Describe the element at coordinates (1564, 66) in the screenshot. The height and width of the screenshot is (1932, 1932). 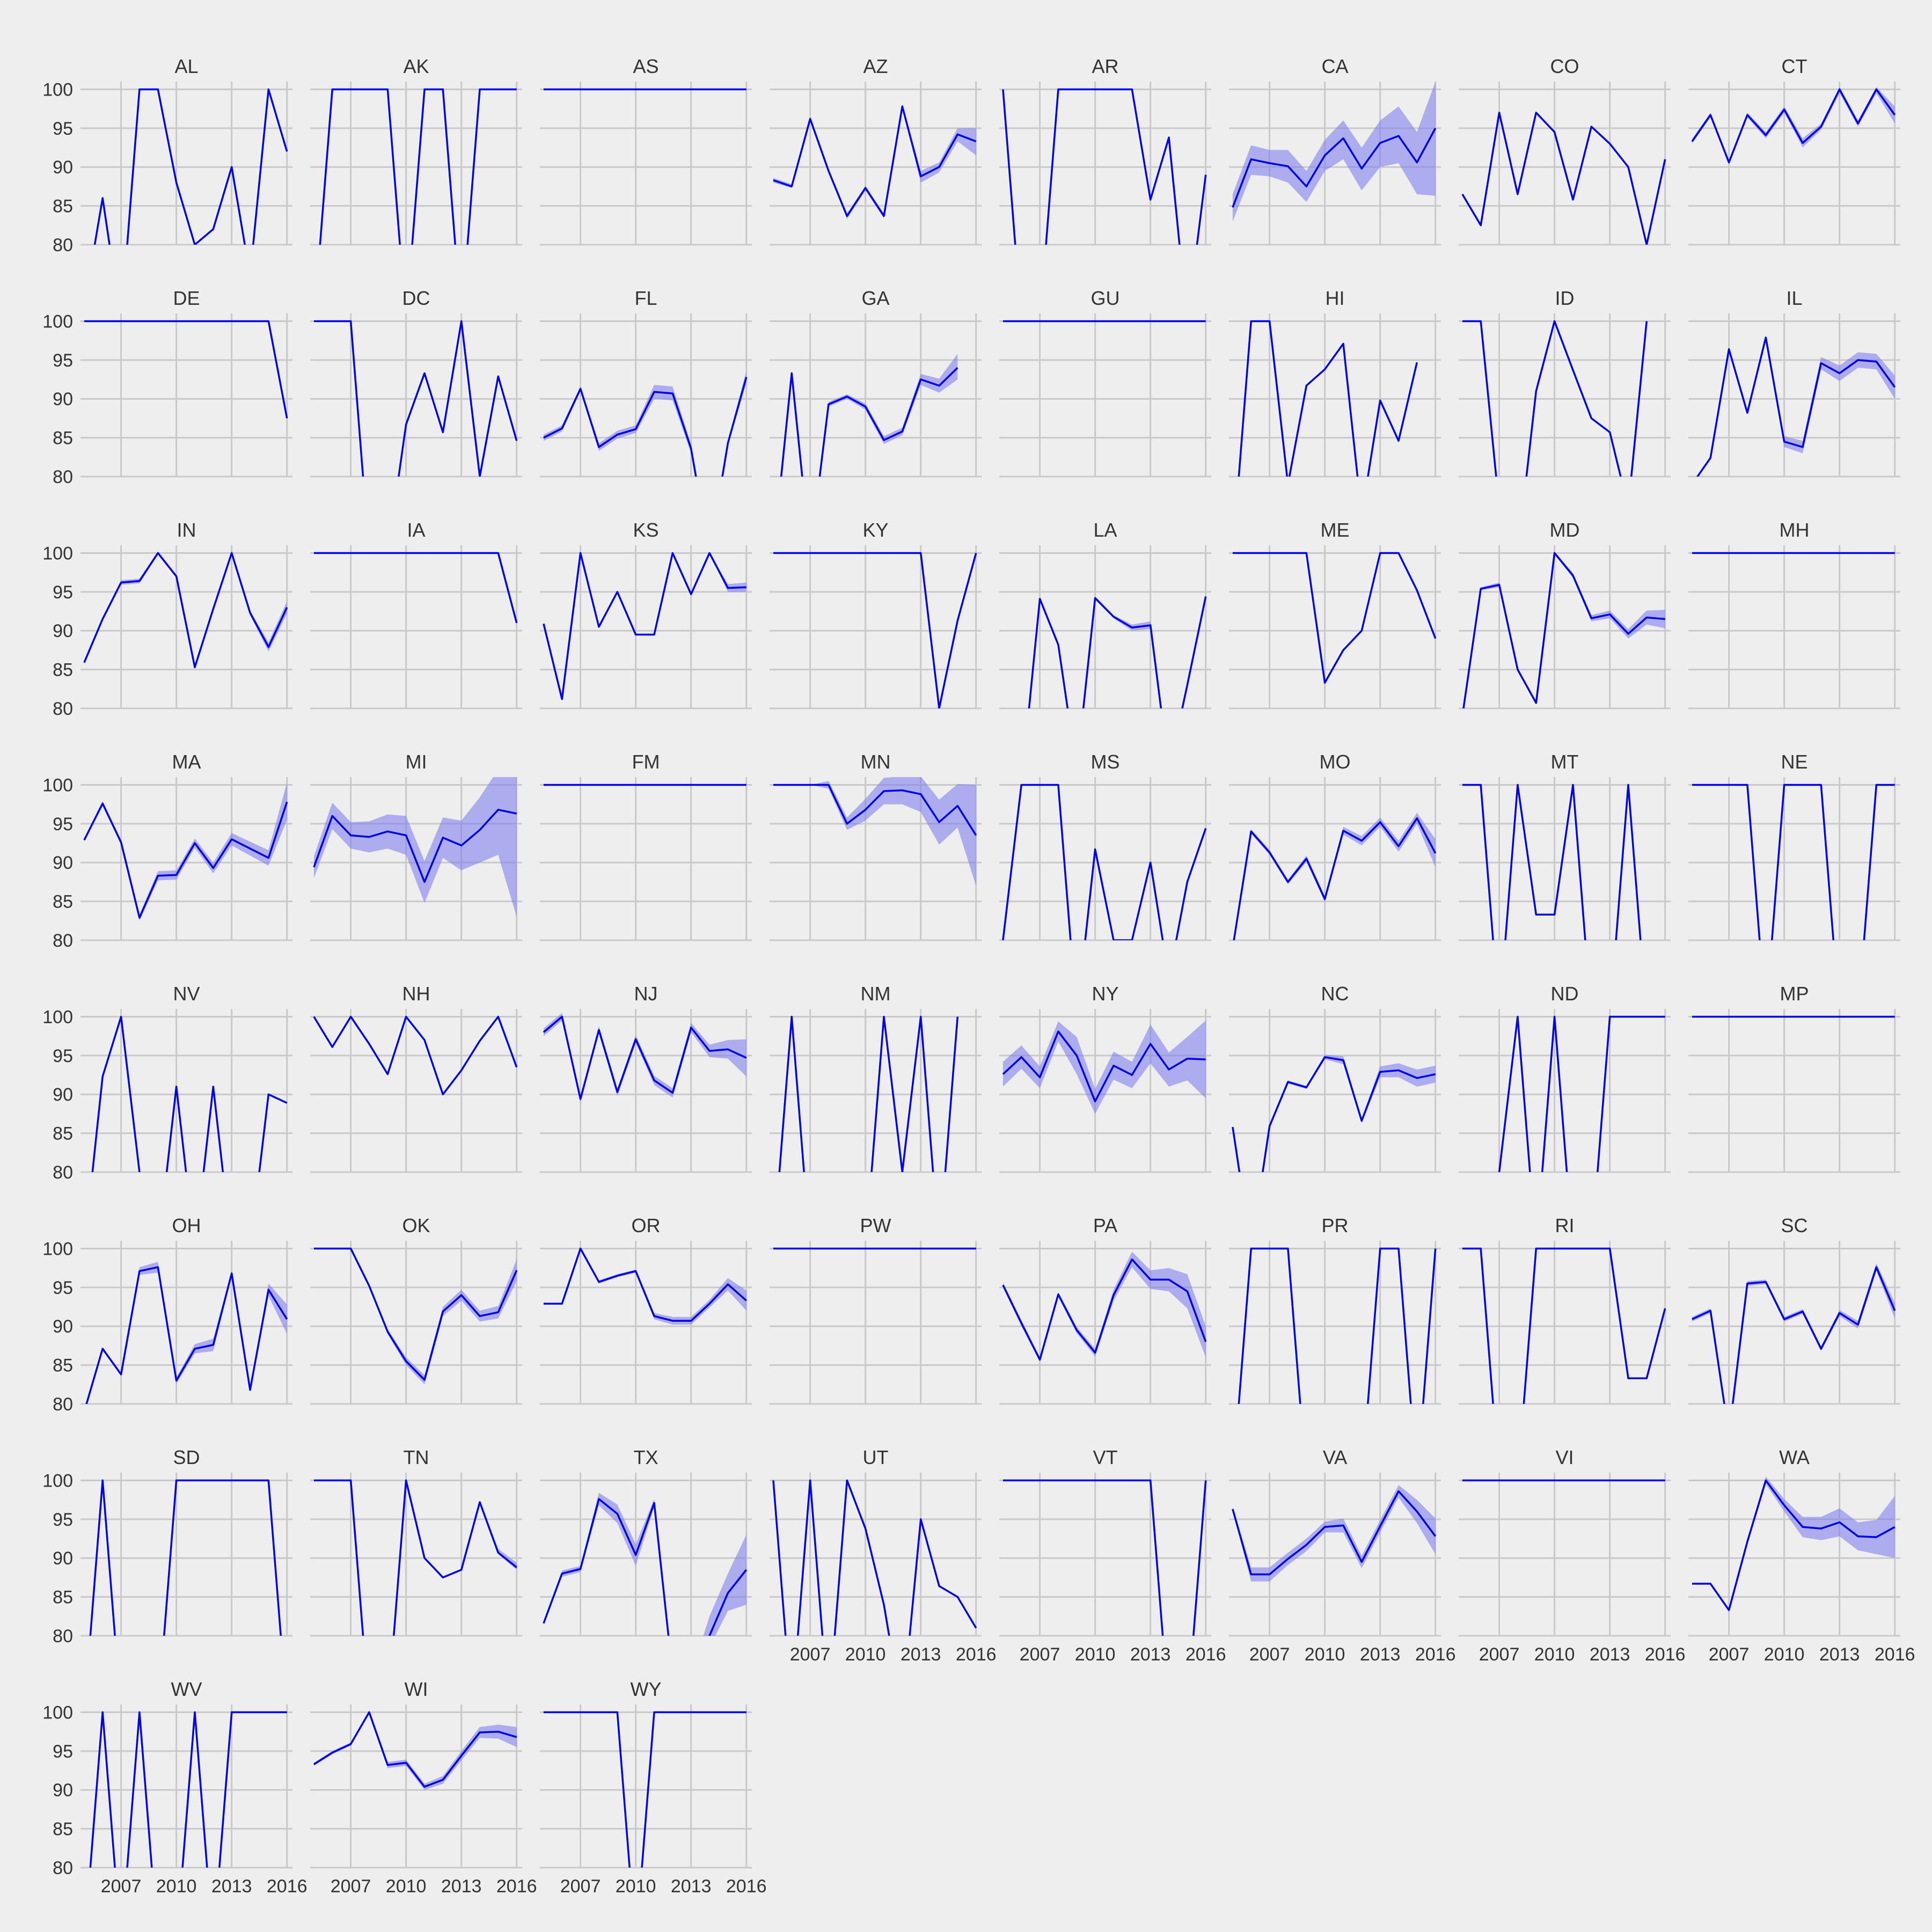
I see `panel-title: CO` at that location.